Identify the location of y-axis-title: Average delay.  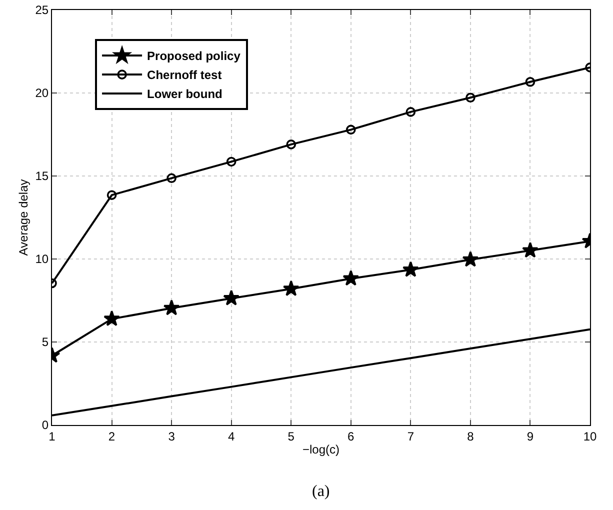
(23, 217).